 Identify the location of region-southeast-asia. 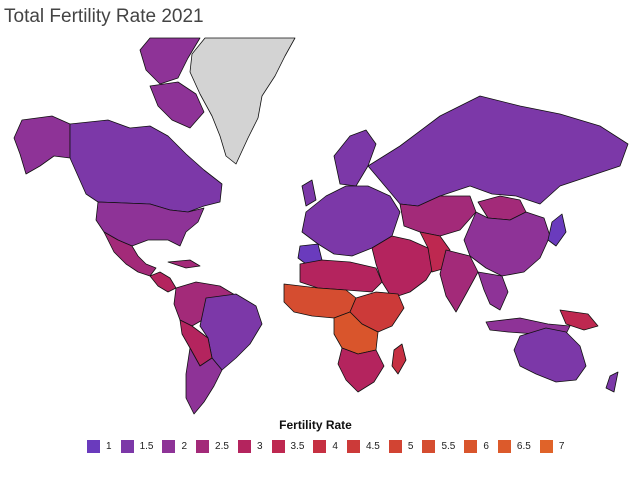
(493, 291).